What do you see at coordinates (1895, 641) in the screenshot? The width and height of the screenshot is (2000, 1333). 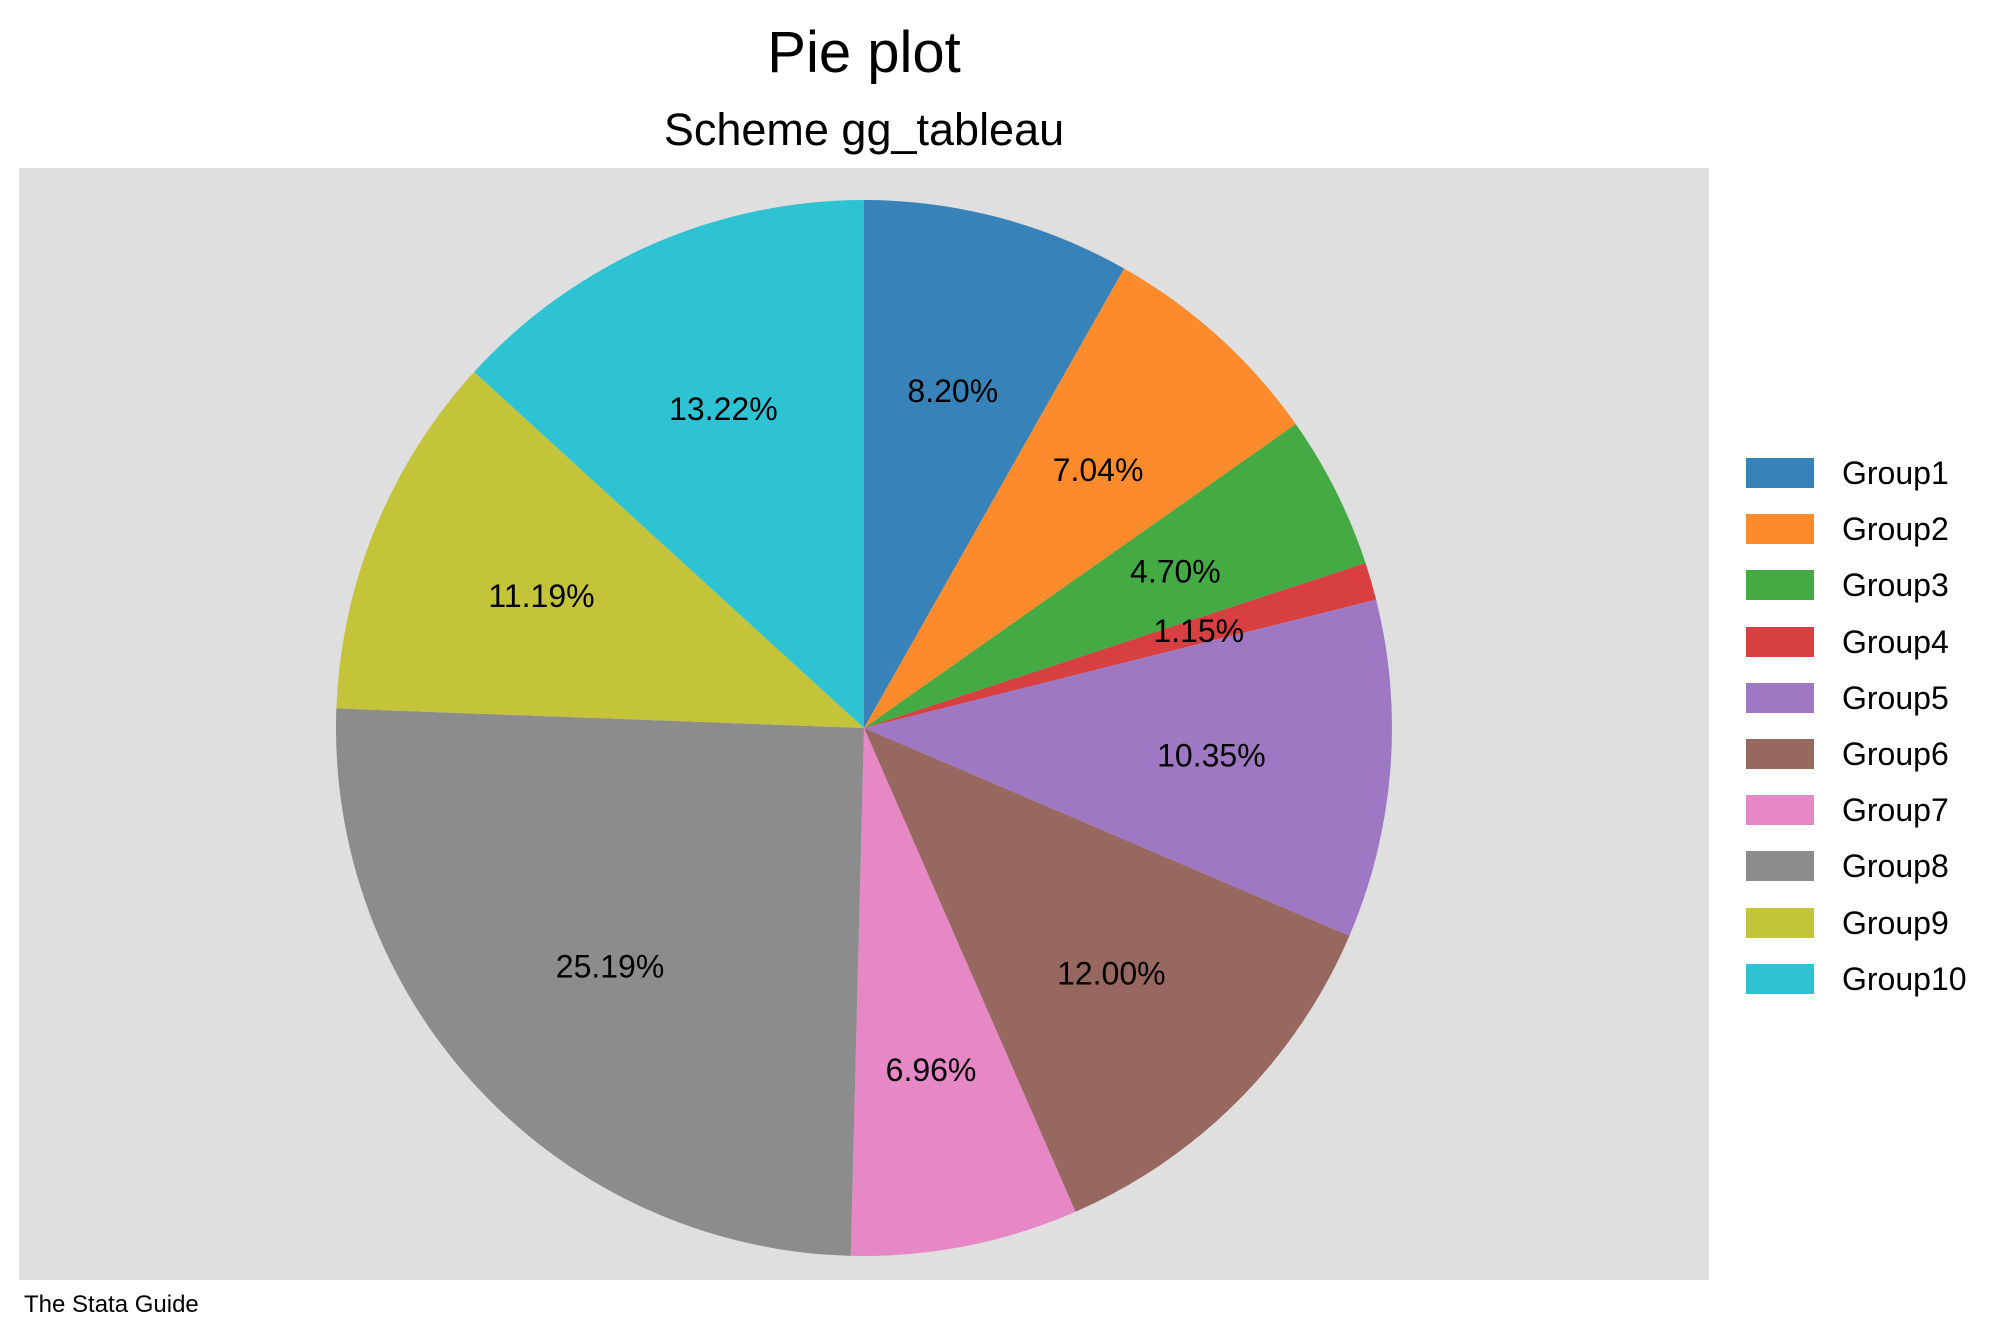 I see `legend-label: Group4` at bounding box center [1895, 641].